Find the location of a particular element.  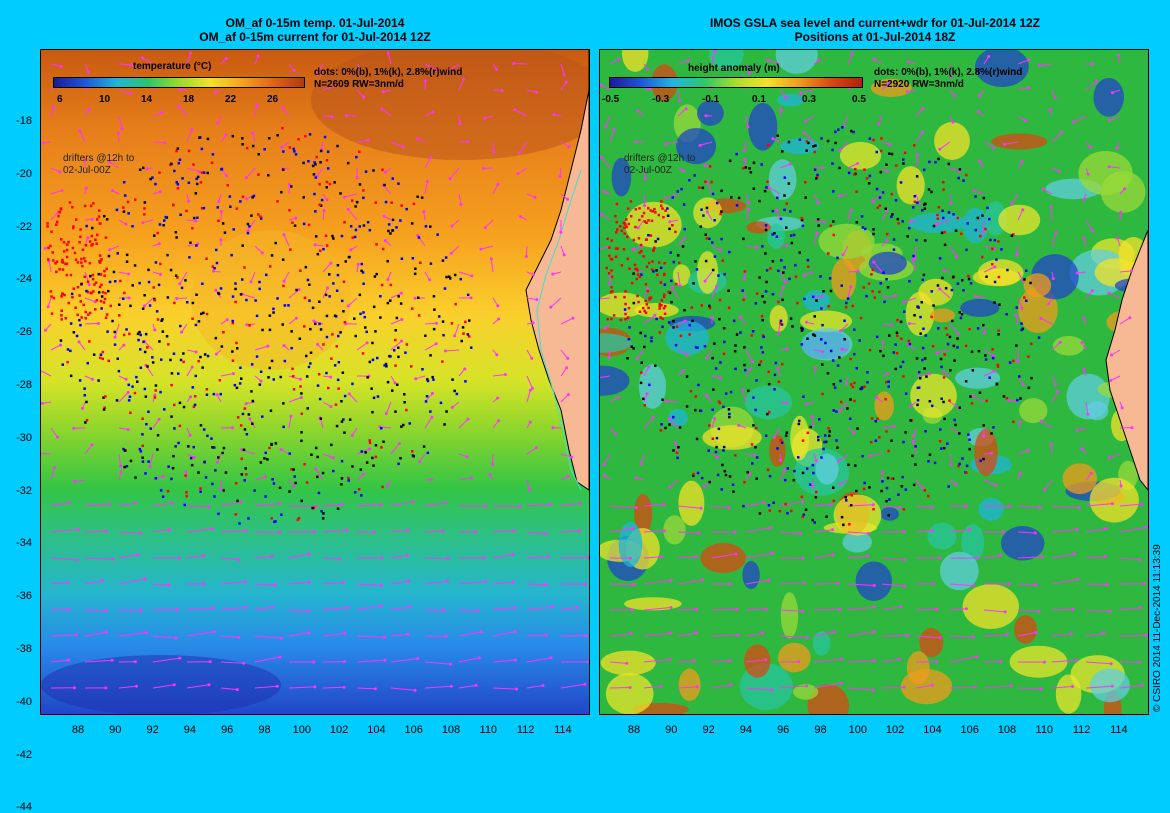

lon-tick-label: 112 is located at coordinates (526, 730).